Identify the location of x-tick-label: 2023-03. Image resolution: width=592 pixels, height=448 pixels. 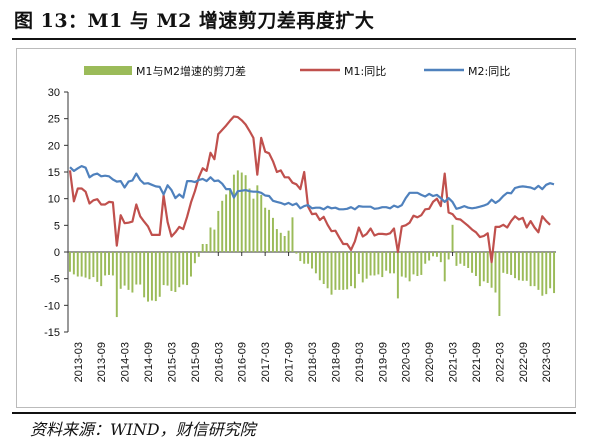
(547, 362).